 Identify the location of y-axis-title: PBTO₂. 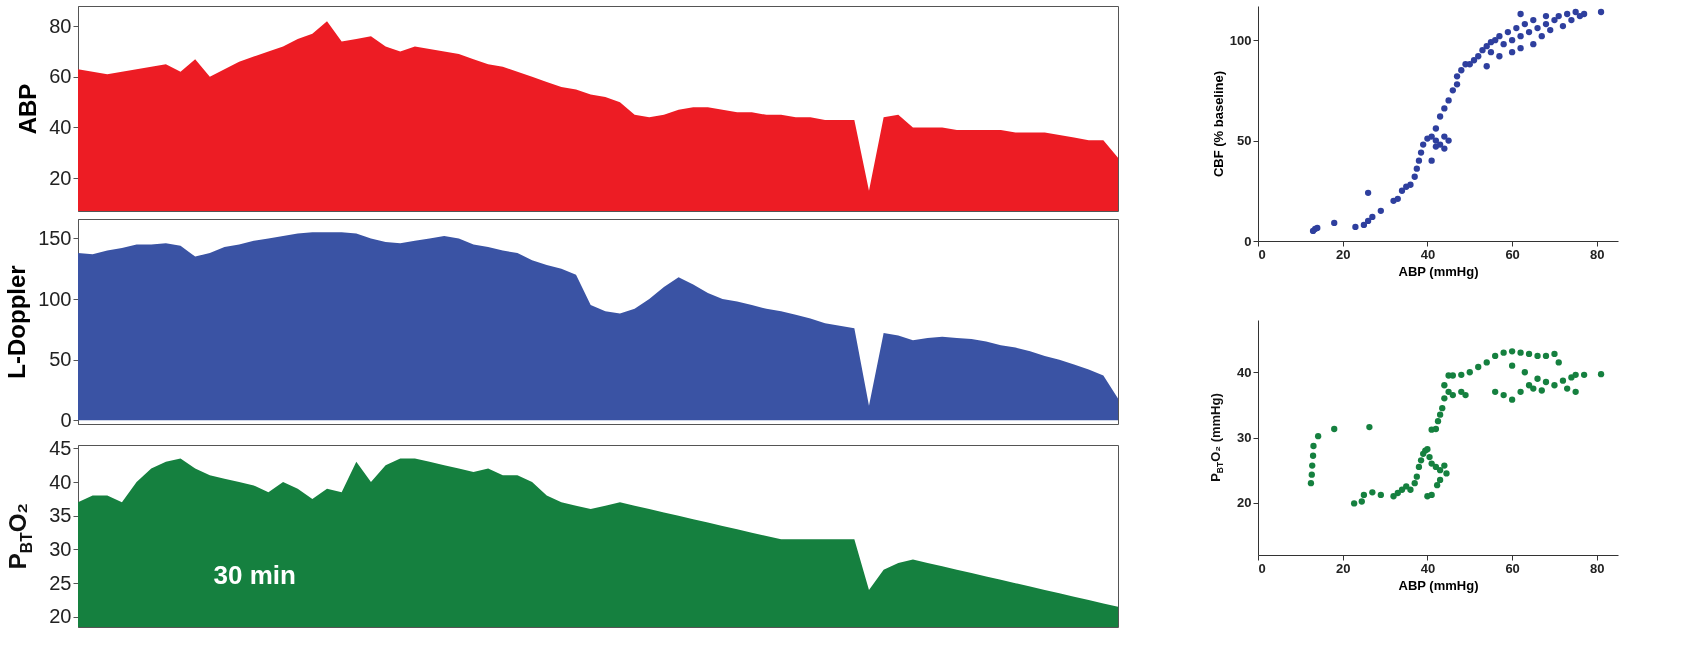
(19, 536).